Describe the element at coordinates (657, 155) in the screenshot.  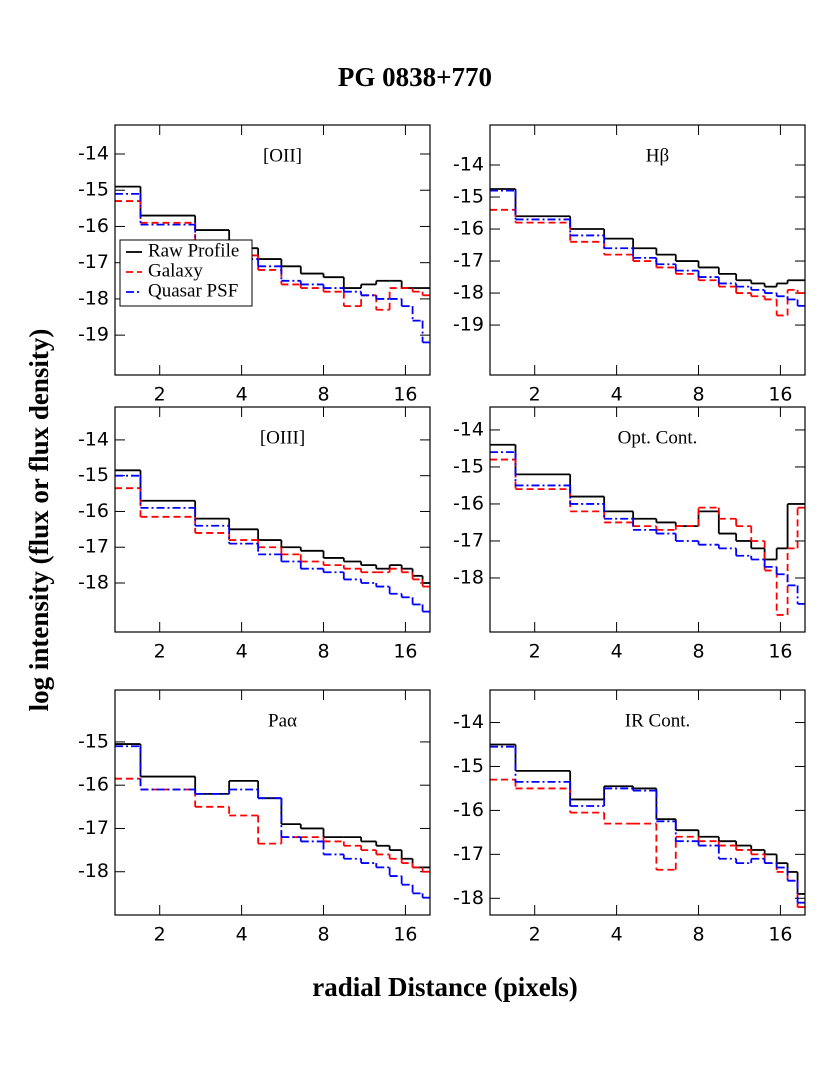
I see `panel-title: Hβ` at that location.